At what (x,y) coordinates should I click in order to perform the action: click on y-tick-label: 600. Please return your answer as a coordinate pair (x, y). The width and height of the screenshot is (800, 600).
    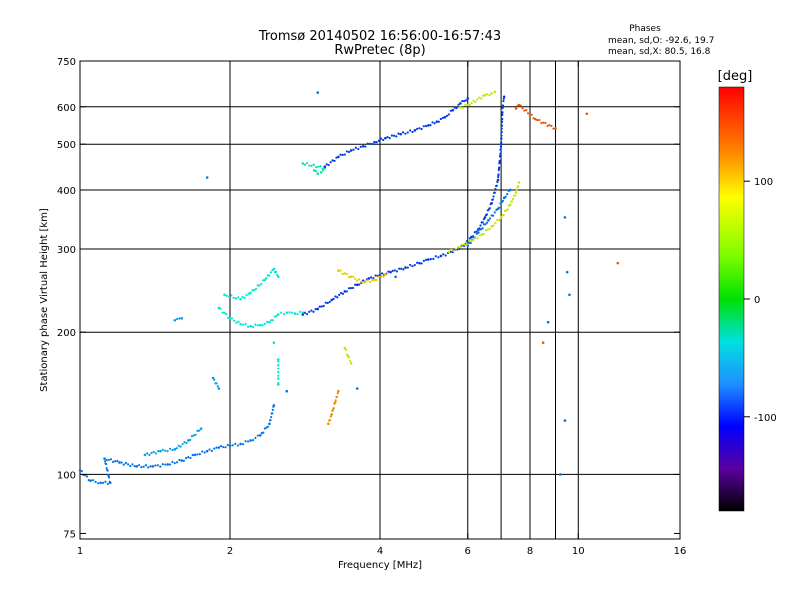
    Looking at the image, I should click on (66, 108).